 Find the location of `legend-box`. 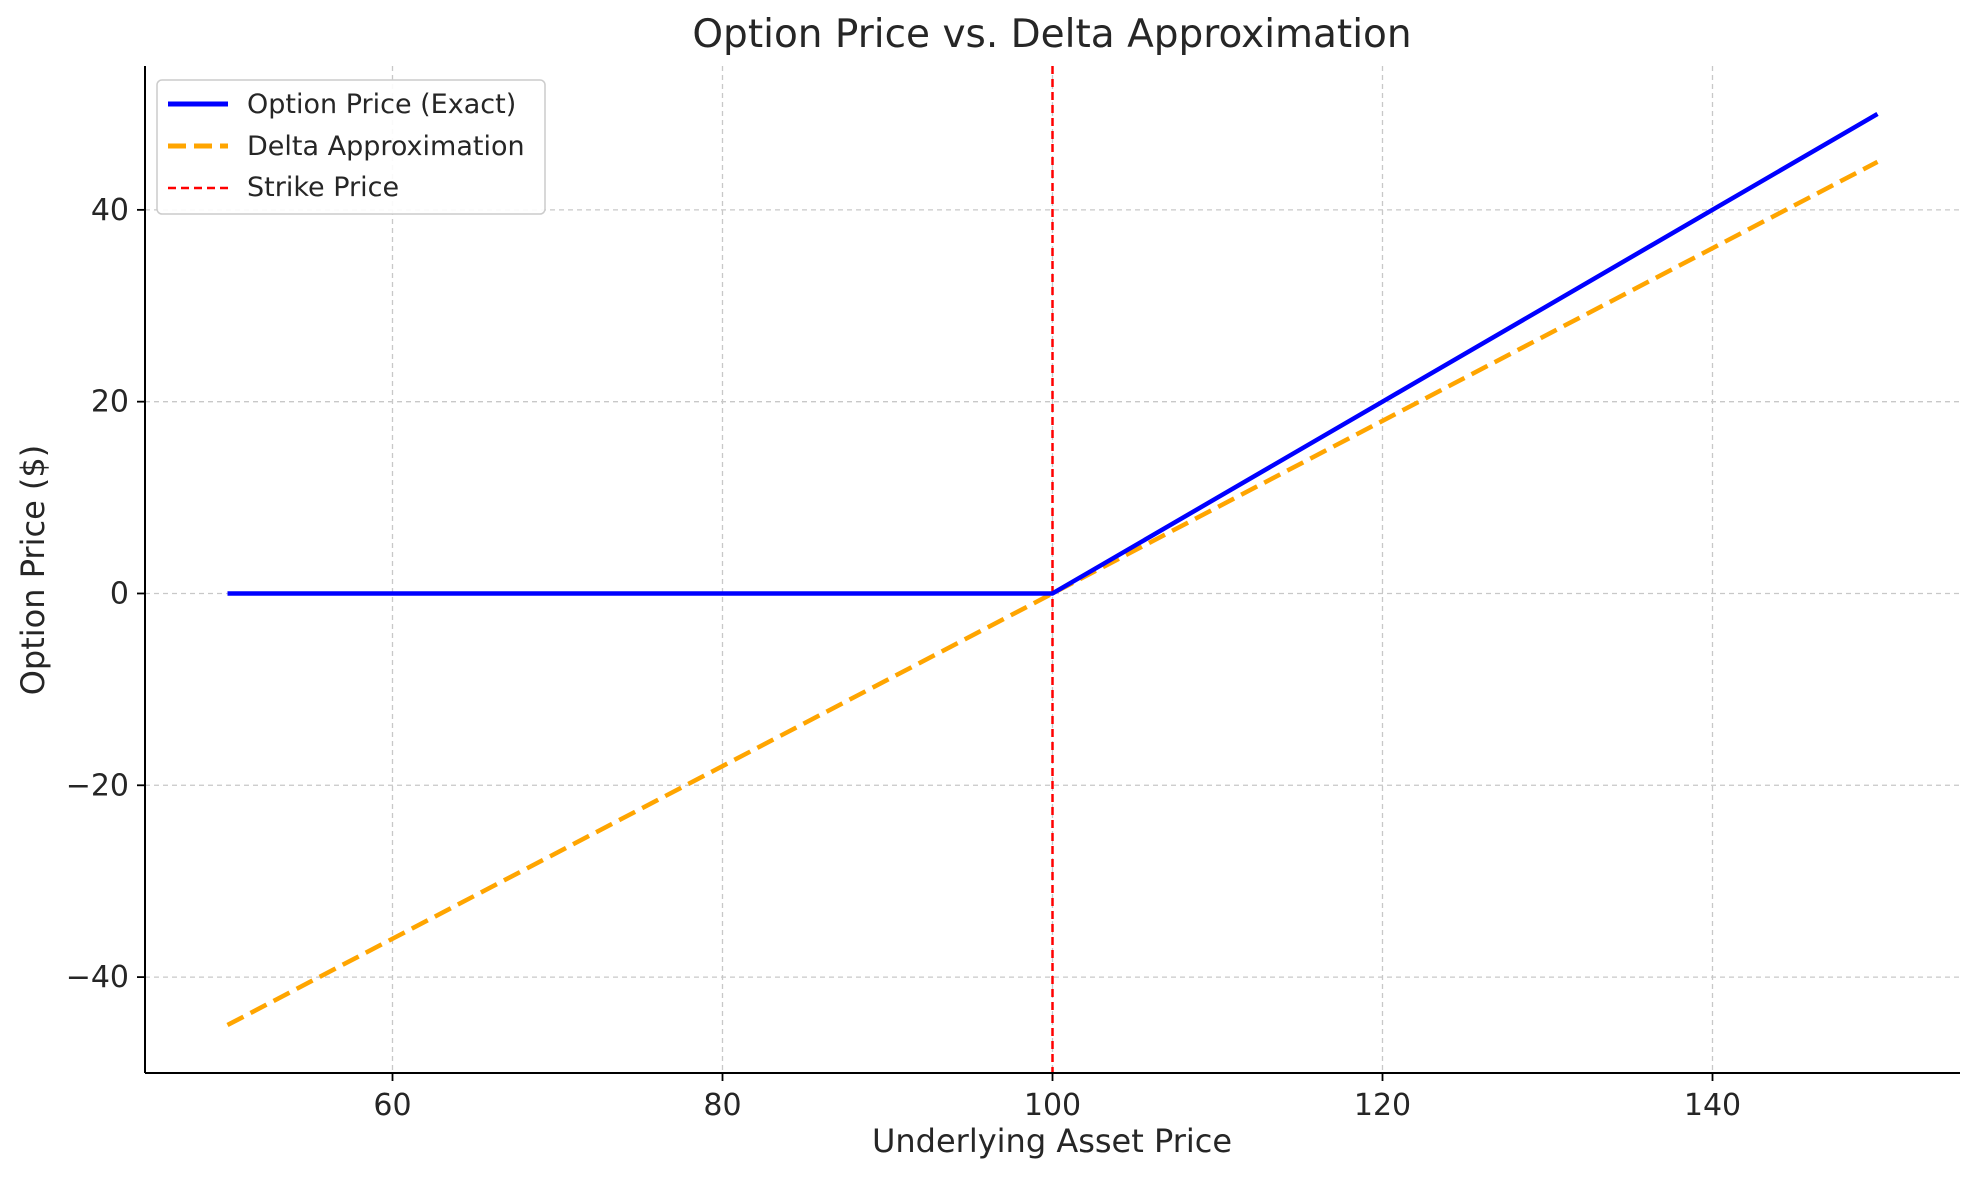

legend-box is located at coordinates (351, 147).